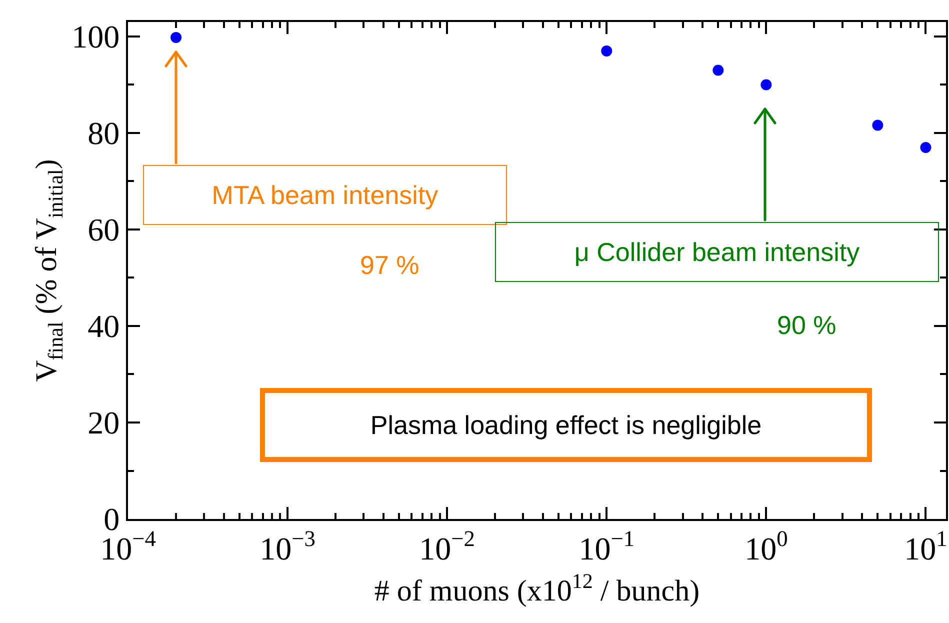 This screenshot has width=949, height=623. Describe the element at coordinates (104, 133) in the screenshot. I see `y-tick-label: 80` at that location.